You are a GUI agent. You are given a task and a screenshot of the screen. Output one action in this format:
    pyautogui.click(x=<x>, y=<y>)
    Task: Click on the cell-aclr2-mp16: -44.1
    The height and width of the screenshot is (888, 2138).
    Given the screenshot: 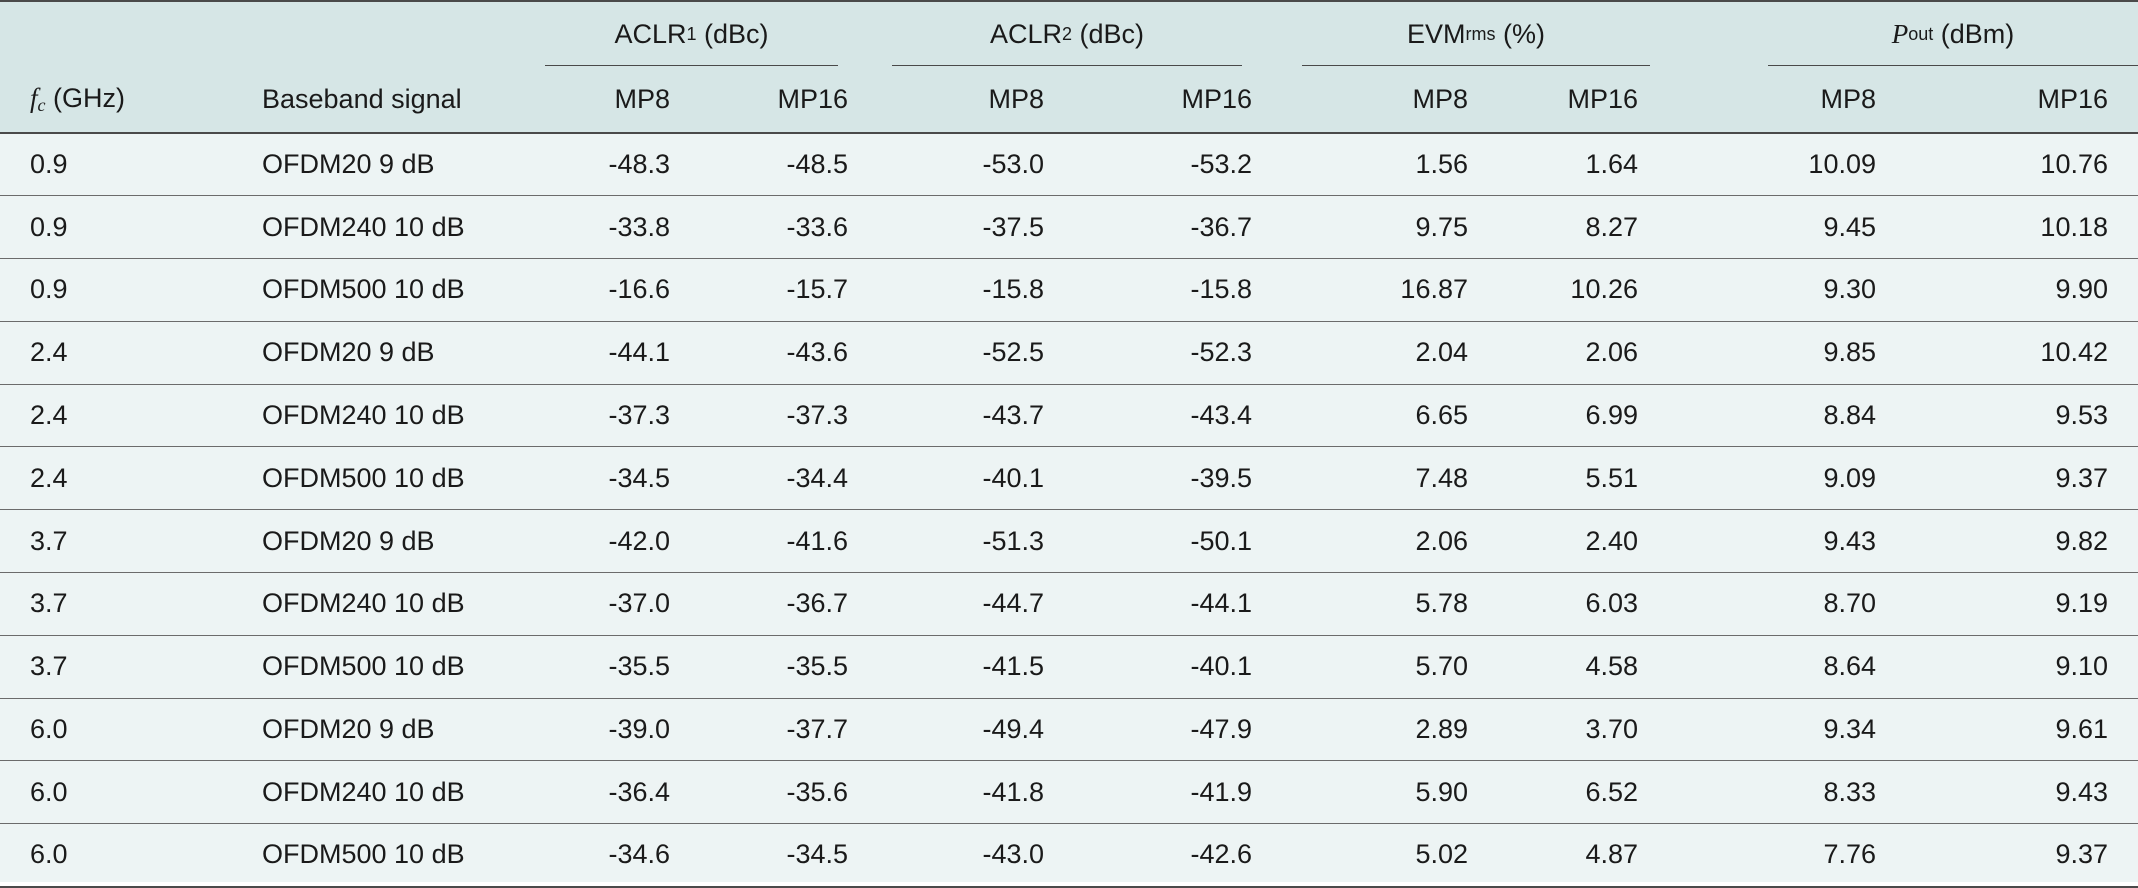 What is the action you would take?
    pyautogui.click(x=1183, y=604)
    